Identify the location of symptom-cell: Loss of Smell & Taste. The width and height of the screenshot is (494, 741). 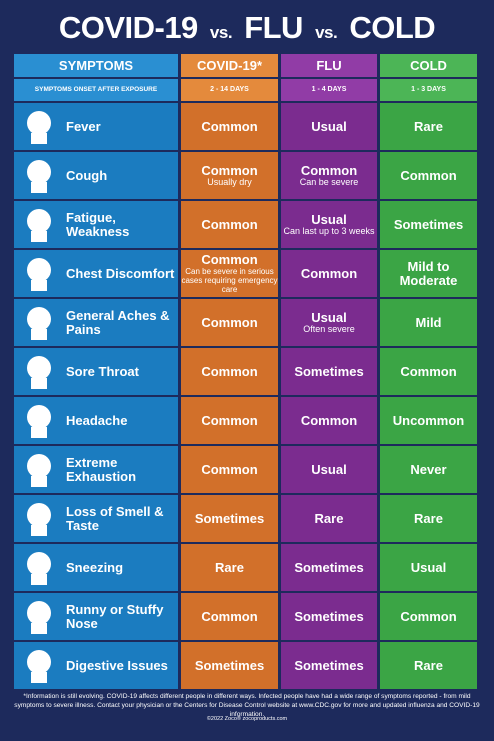
(96, 518).